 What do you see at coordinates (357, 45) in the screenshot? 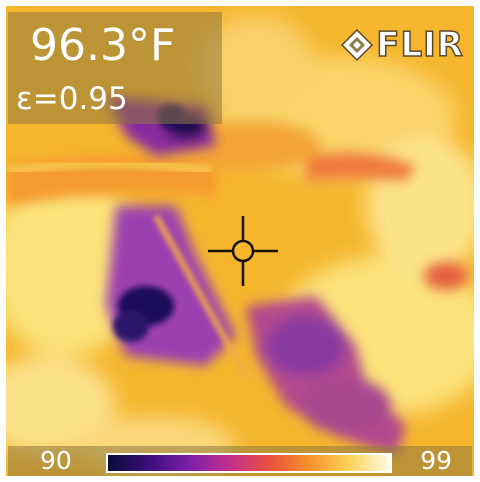
I see `flir-diamond-icon` at bounding box center [357, 45].